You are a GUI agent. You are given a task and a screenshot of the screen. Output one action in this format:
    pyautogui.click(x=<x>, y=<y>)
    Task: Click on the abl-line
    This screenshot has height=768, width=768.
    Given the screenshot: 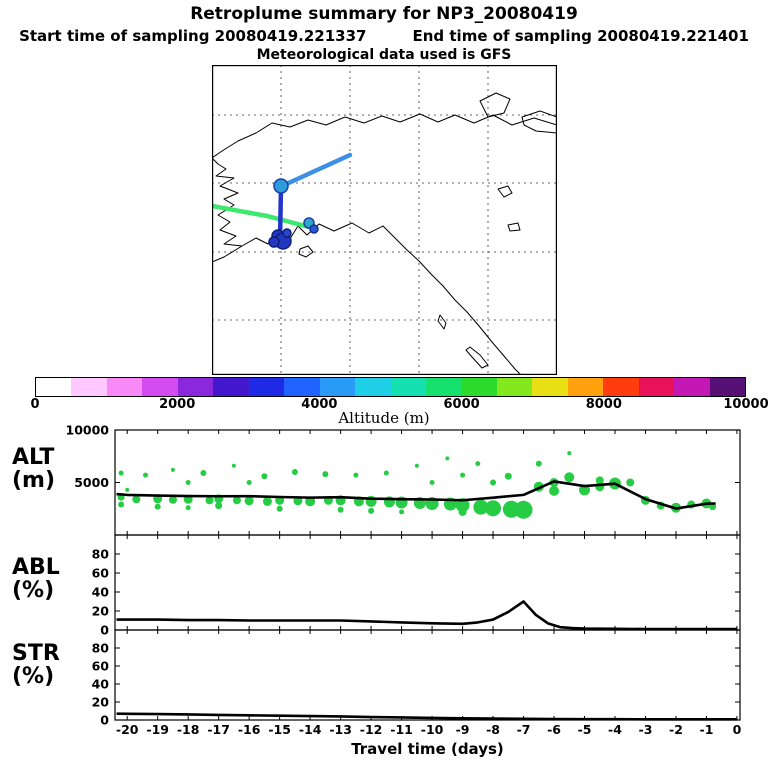 What is the action you would take?
    pyautogui.click(x=426, y=615)
    